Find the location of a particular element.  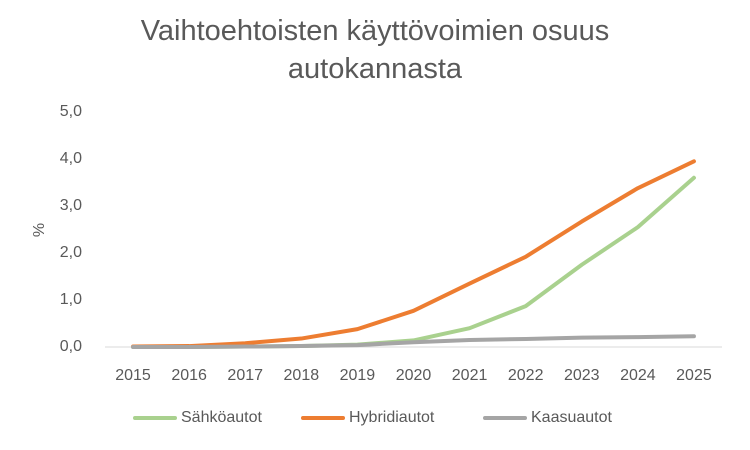

x-tick-label: 2018 is located at coordinates (302, 375).